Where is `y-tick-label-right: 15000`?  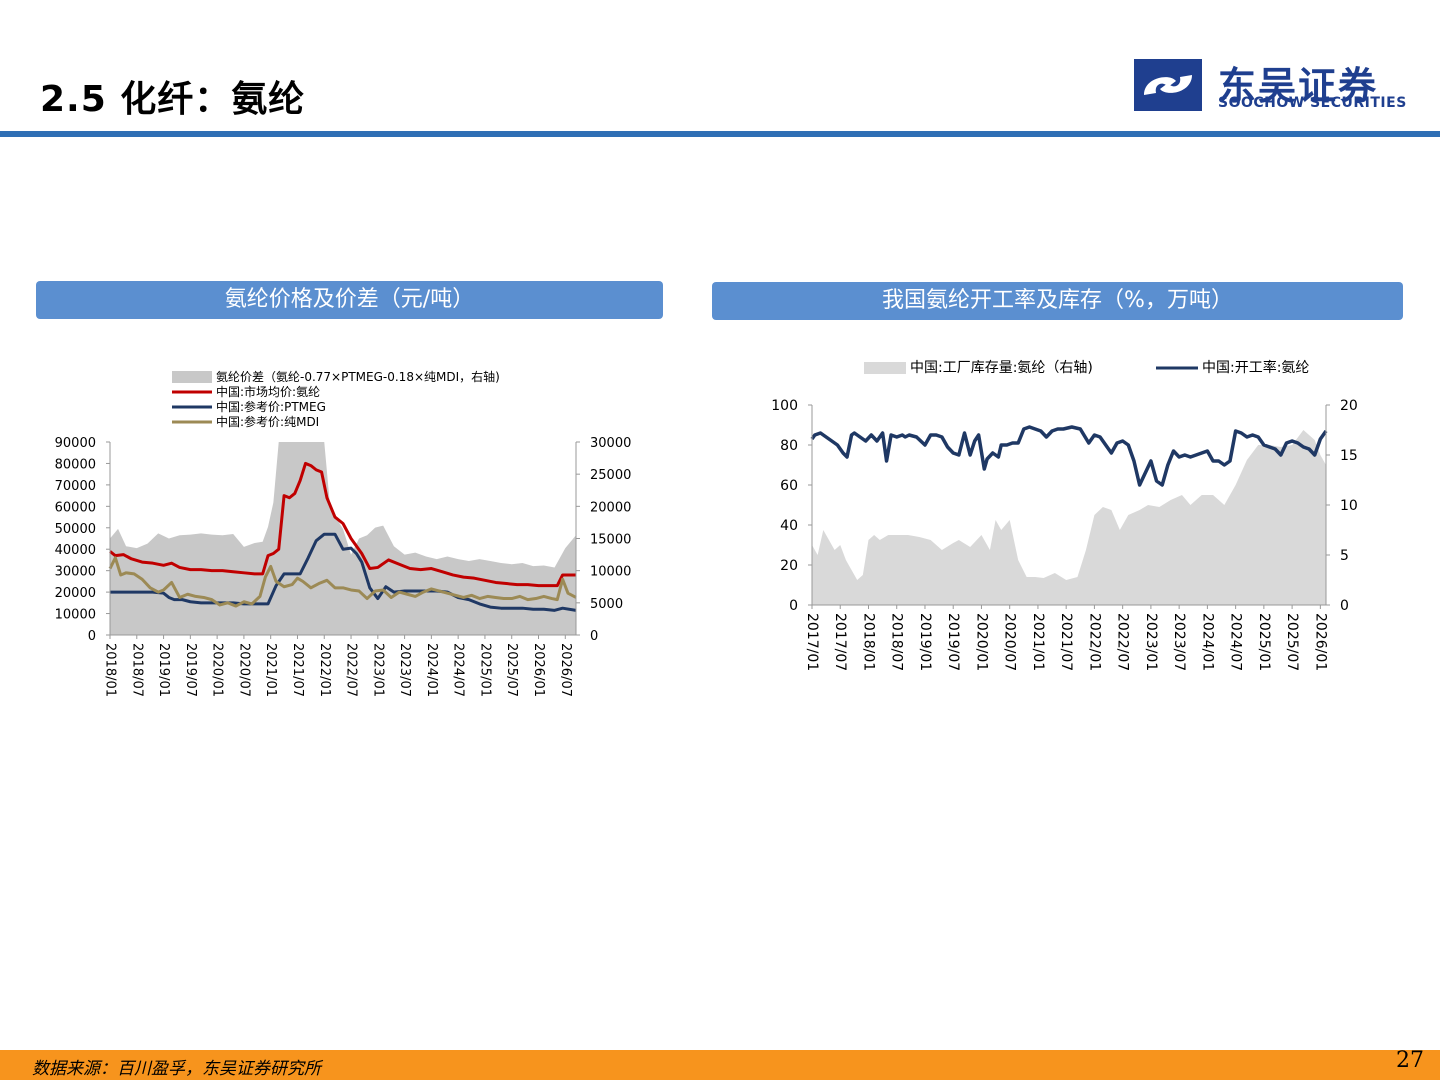 y-tick-label-right: 15000 is located at coordinates (610, 540).